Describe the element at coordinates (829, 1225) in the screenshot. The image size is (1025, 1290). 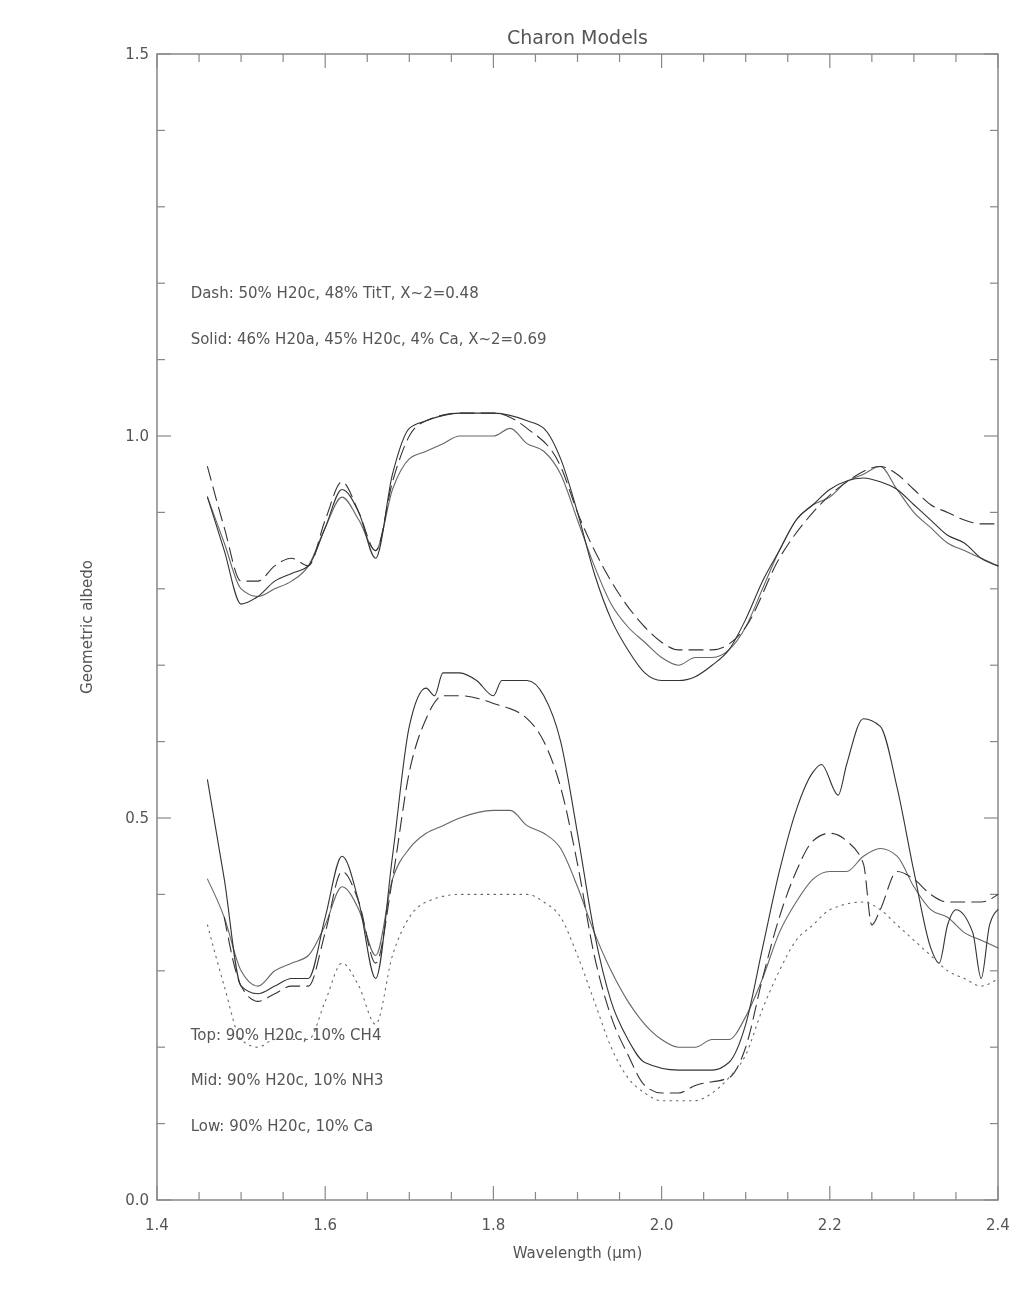
I see `x-tick-label: 2.2` at that location.